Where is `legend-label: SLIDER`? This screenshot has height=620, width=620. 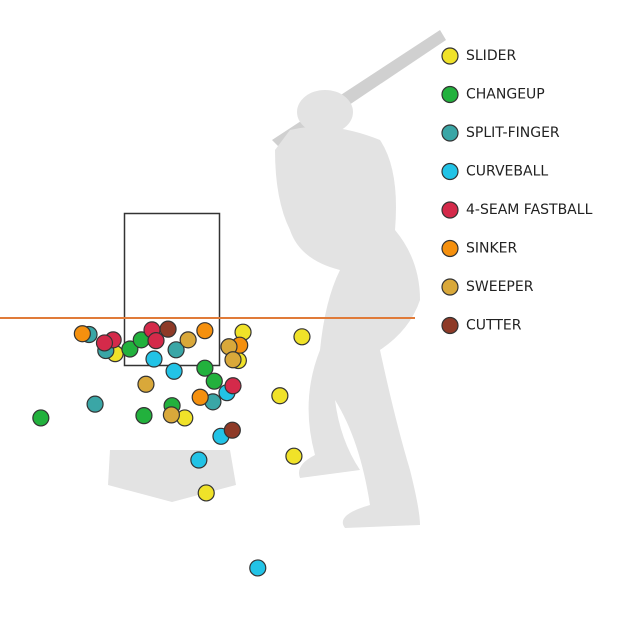
legend-label: SLIDER is located at coordinates (491, 56).